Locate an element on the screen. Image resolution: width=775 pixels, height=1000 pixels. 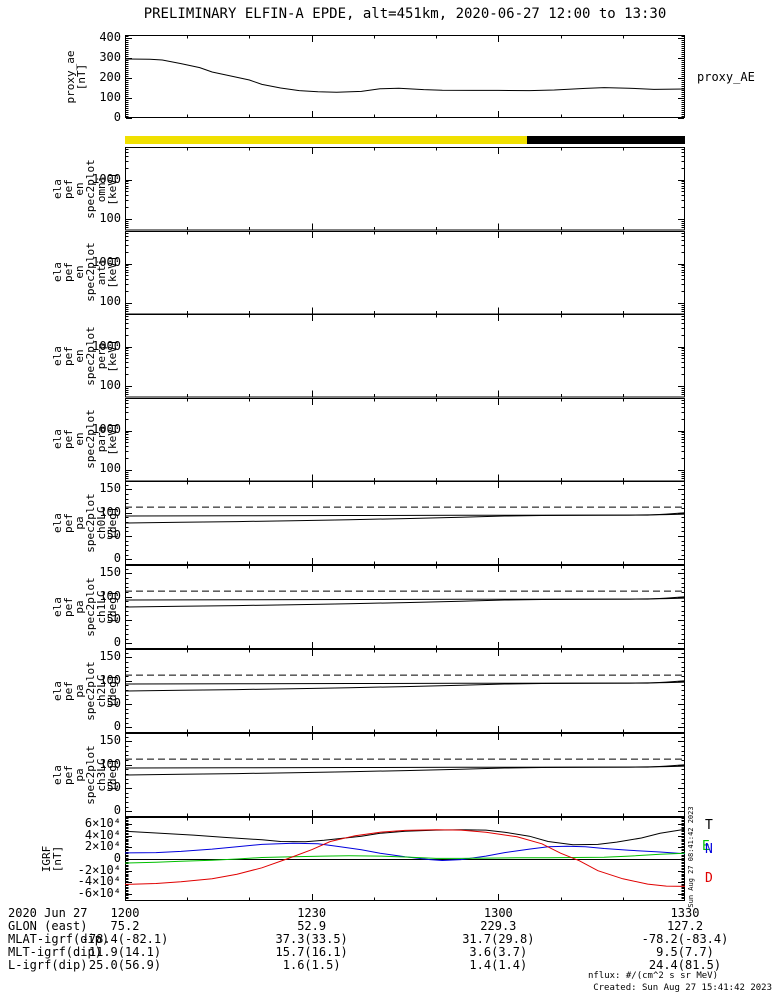
y-axis-label-pa-spec-ch3lc: ela pef pa spec2plot ch3LC [deg] is located at coordinates (85, 775).